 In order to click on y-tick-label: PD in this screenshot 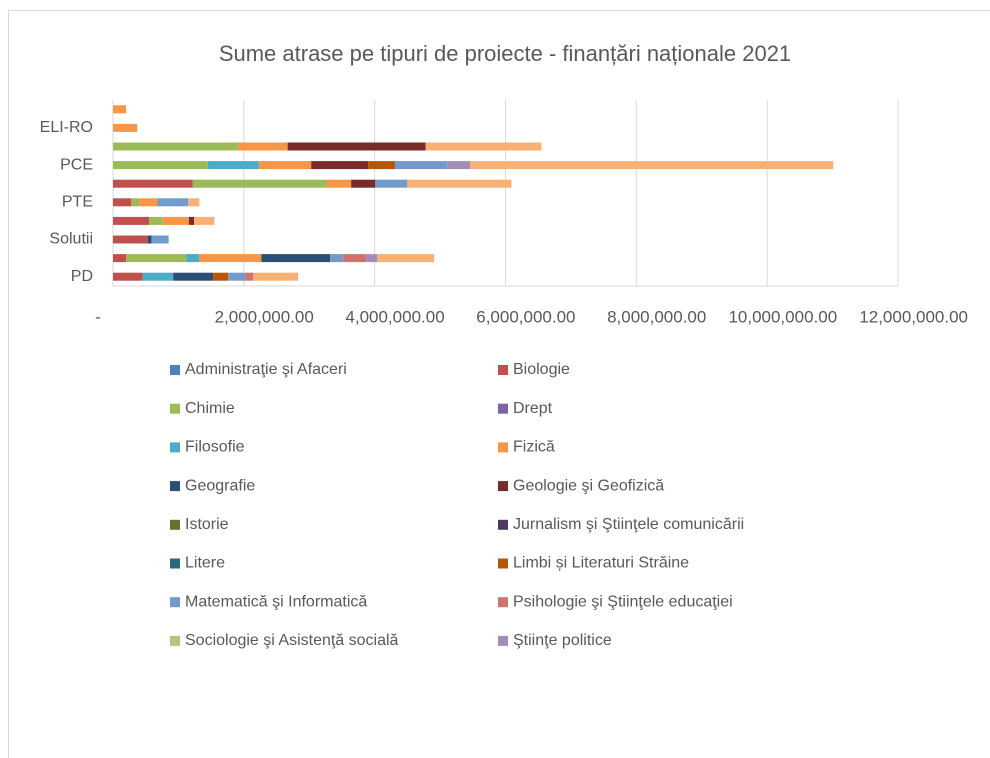, I will do `click(82, 276)`.